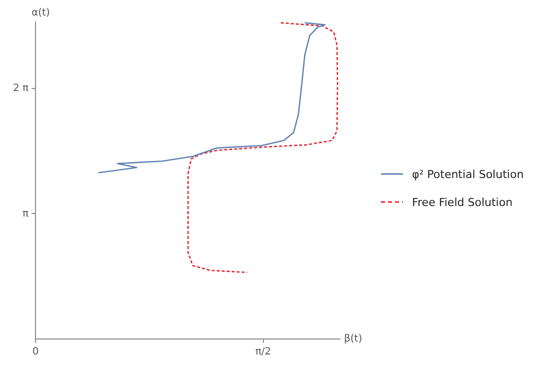  What do you see at coordinates (353, 339) in the screenshot?
I see `x-axis-title: β(t)` at bounding box center [353, 339].